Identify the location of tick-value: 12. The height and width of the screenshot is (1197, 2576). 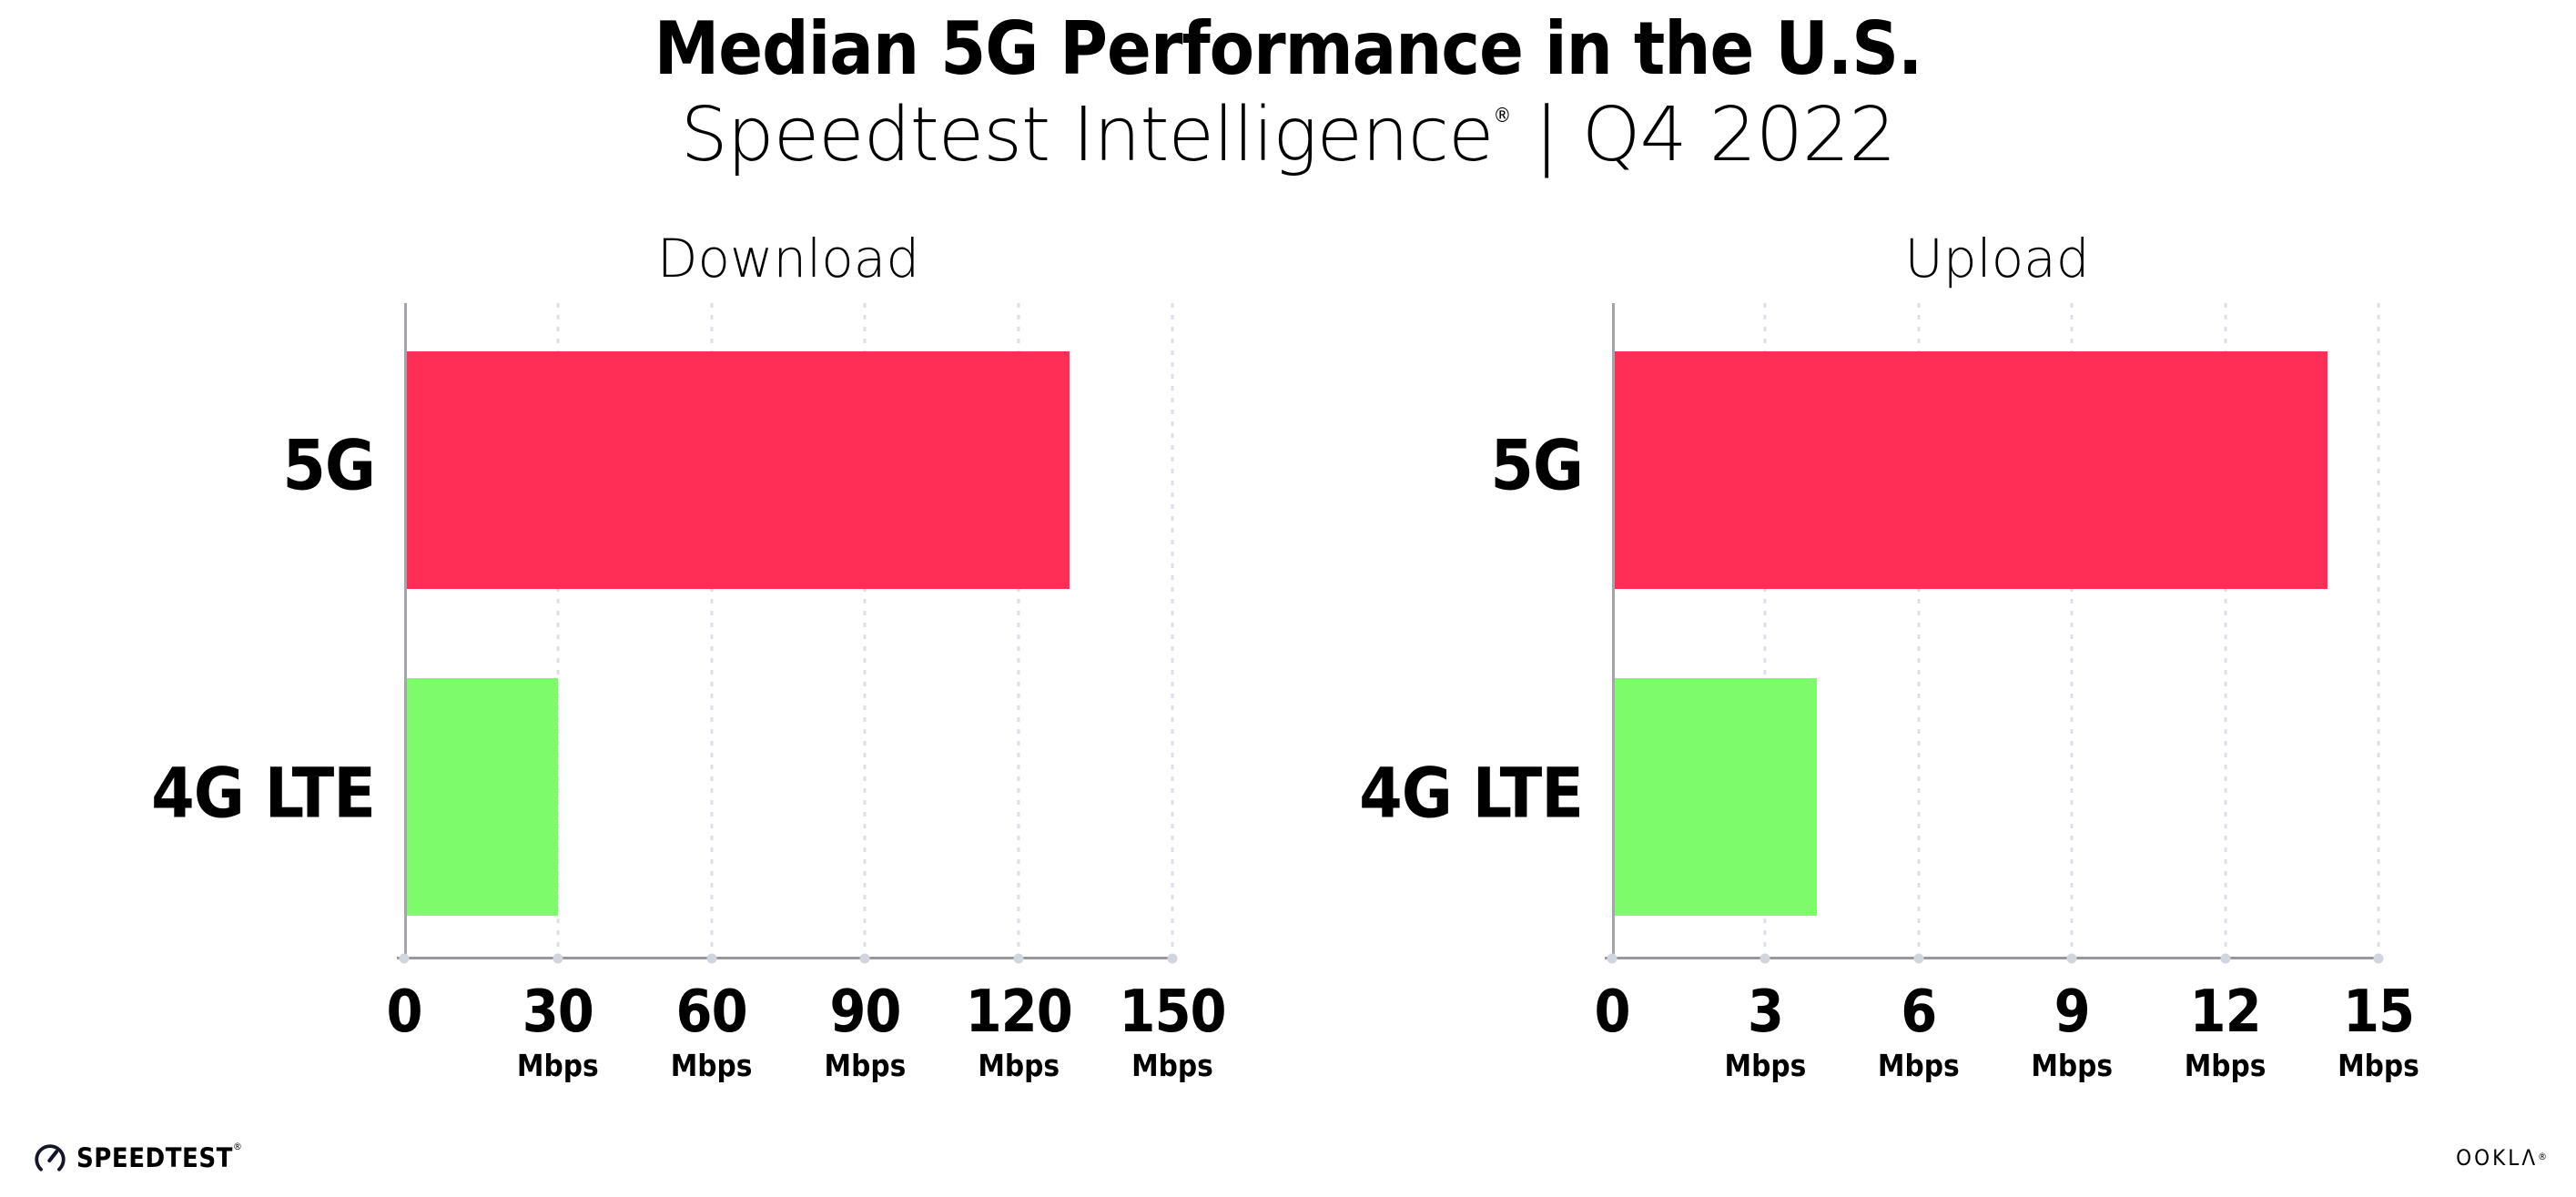
(2225, 1012).